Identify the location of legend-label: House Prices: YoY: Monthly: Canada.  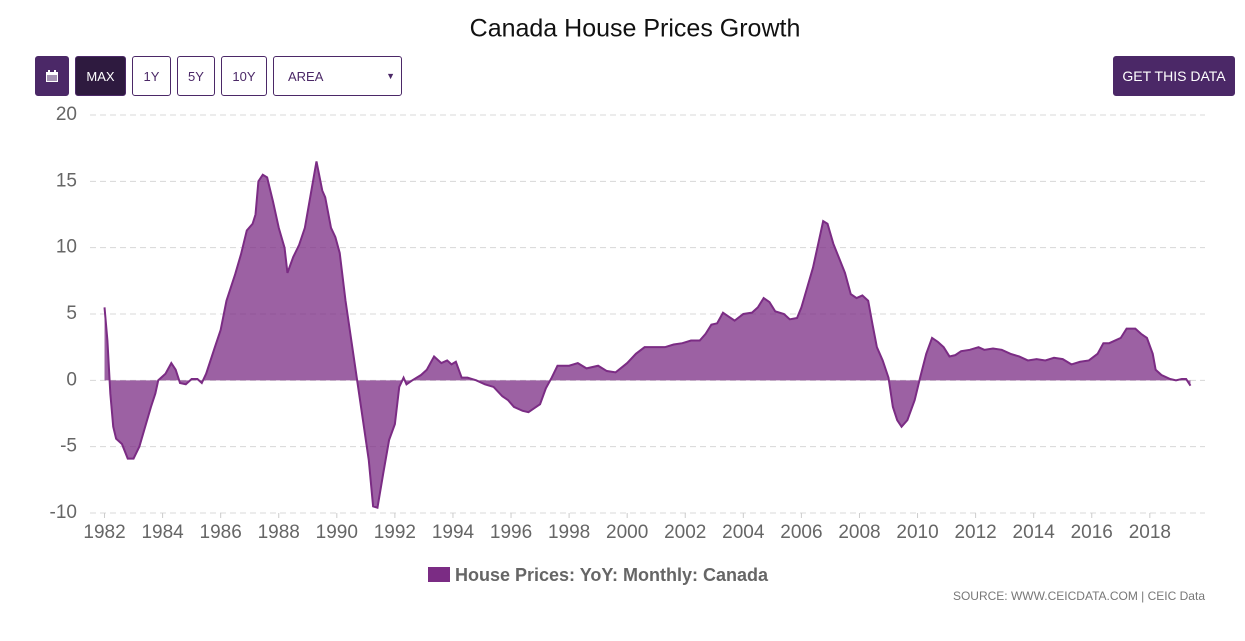
(612, 575).